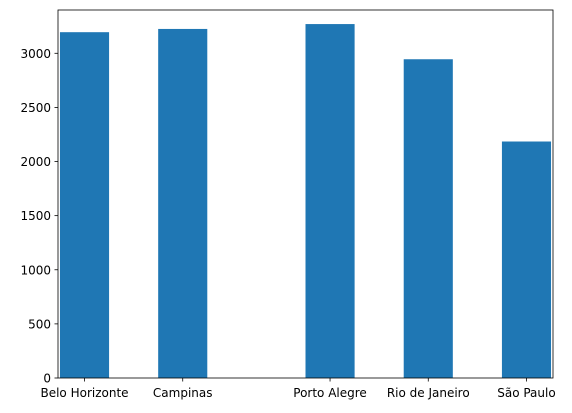 Image resolution: width=572 pixels, height=413 pixels. What do you see at coordinates (526, 259) in the screenshot?
I see `bar-sao-paulo` at bounding box center [526, 259].